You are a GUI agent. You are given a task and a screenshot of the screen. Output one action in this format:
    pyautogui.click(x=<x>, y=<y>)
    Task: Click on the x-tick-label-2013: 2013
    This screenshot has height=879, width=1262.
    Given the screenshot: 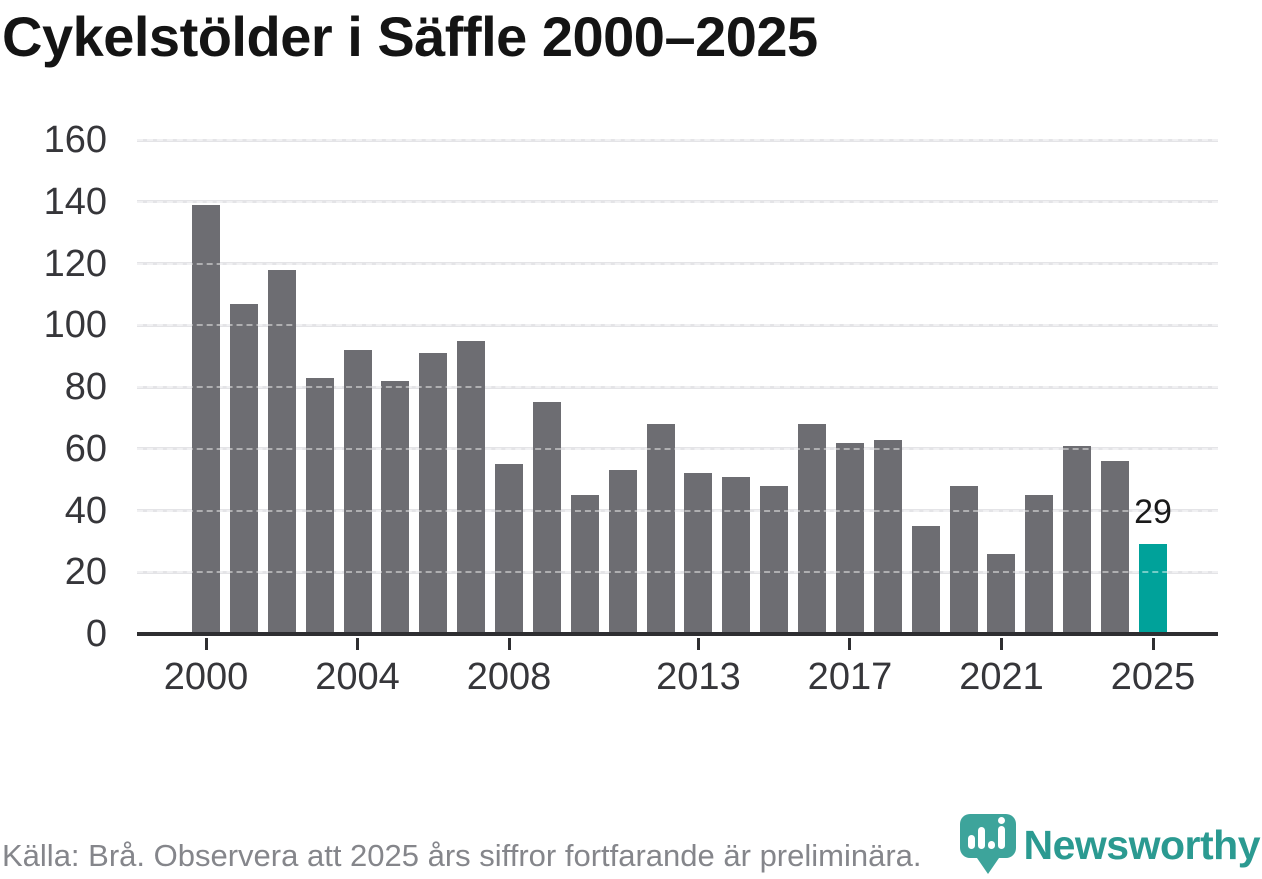 What is the action you would take?
    pyautogui.click(x=698, y=677)
    